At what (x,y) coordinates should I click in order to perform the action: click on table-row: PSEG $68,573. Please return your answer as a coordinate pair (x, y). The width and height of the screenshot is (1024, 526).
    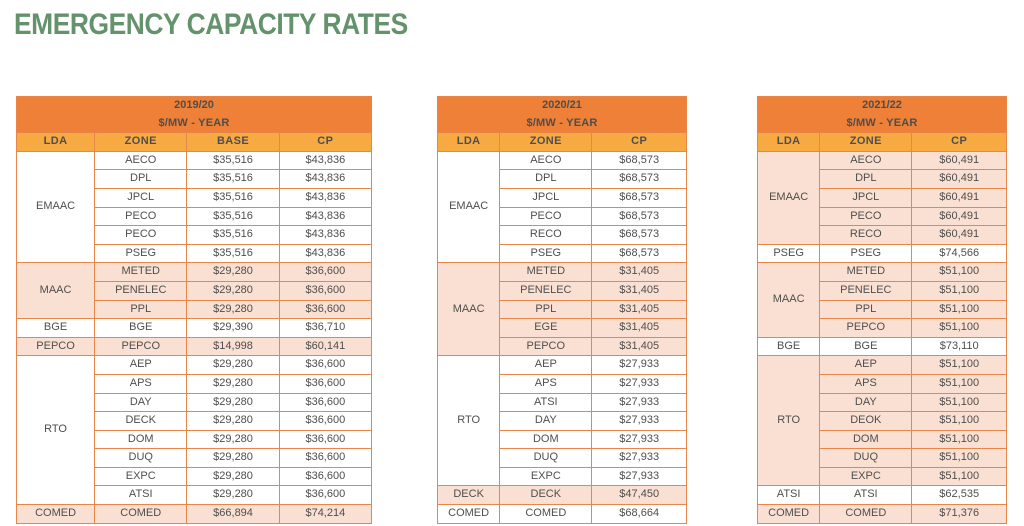
    Looking at the image, I should click on (562, 253).